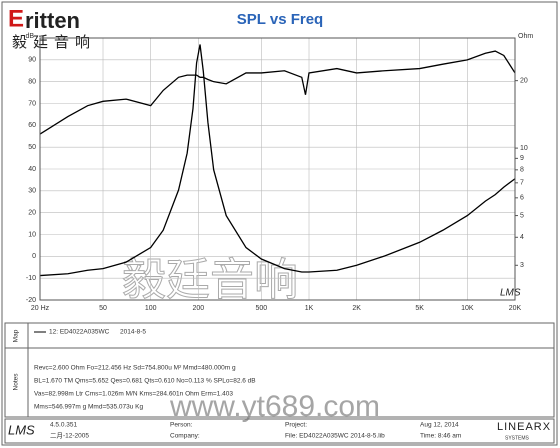 The height and width of the screenshot is (448, 560). I want to click on note-line: Mms=546.997m g Mmd=535.073u Kg, so click(89, 407).